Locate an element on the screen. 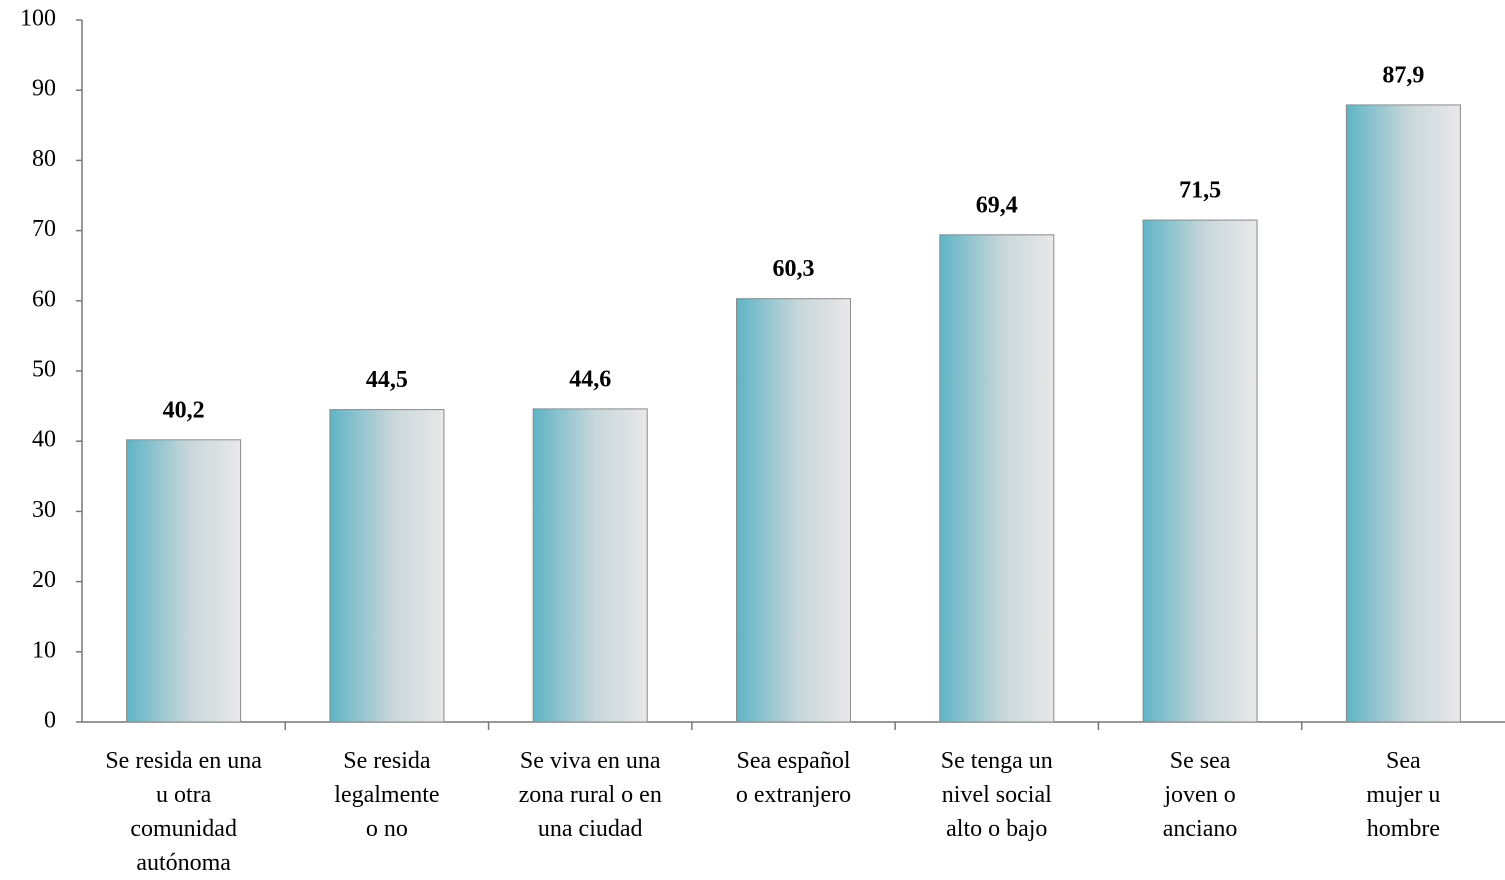  x-tick-label: Se sea joven o anciano is located at coordinates (1200, 795).